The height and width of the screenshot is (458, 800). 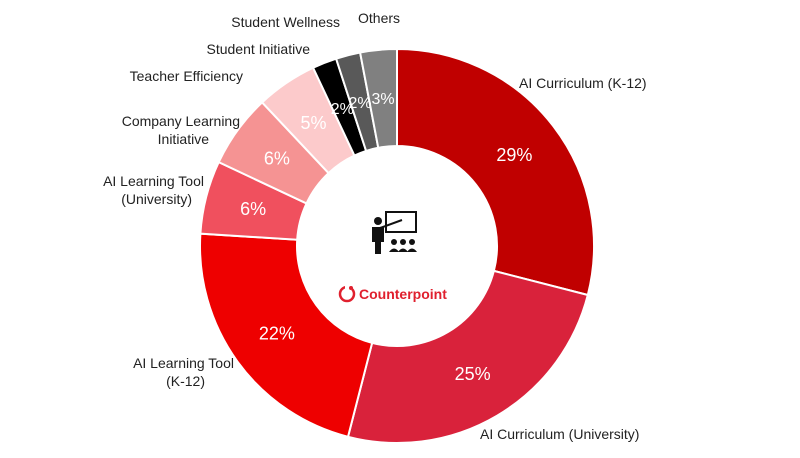 What do you see at coordinates (360, 103) in the screenshot?
I see `pct-label-student-wellness: 2%` at bounding box center [360, 103].